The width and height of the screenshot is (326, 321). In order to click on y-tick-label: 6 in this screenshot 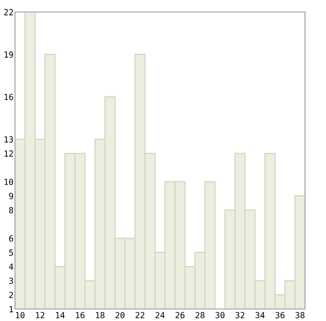, I will do `click(11, 238)`.